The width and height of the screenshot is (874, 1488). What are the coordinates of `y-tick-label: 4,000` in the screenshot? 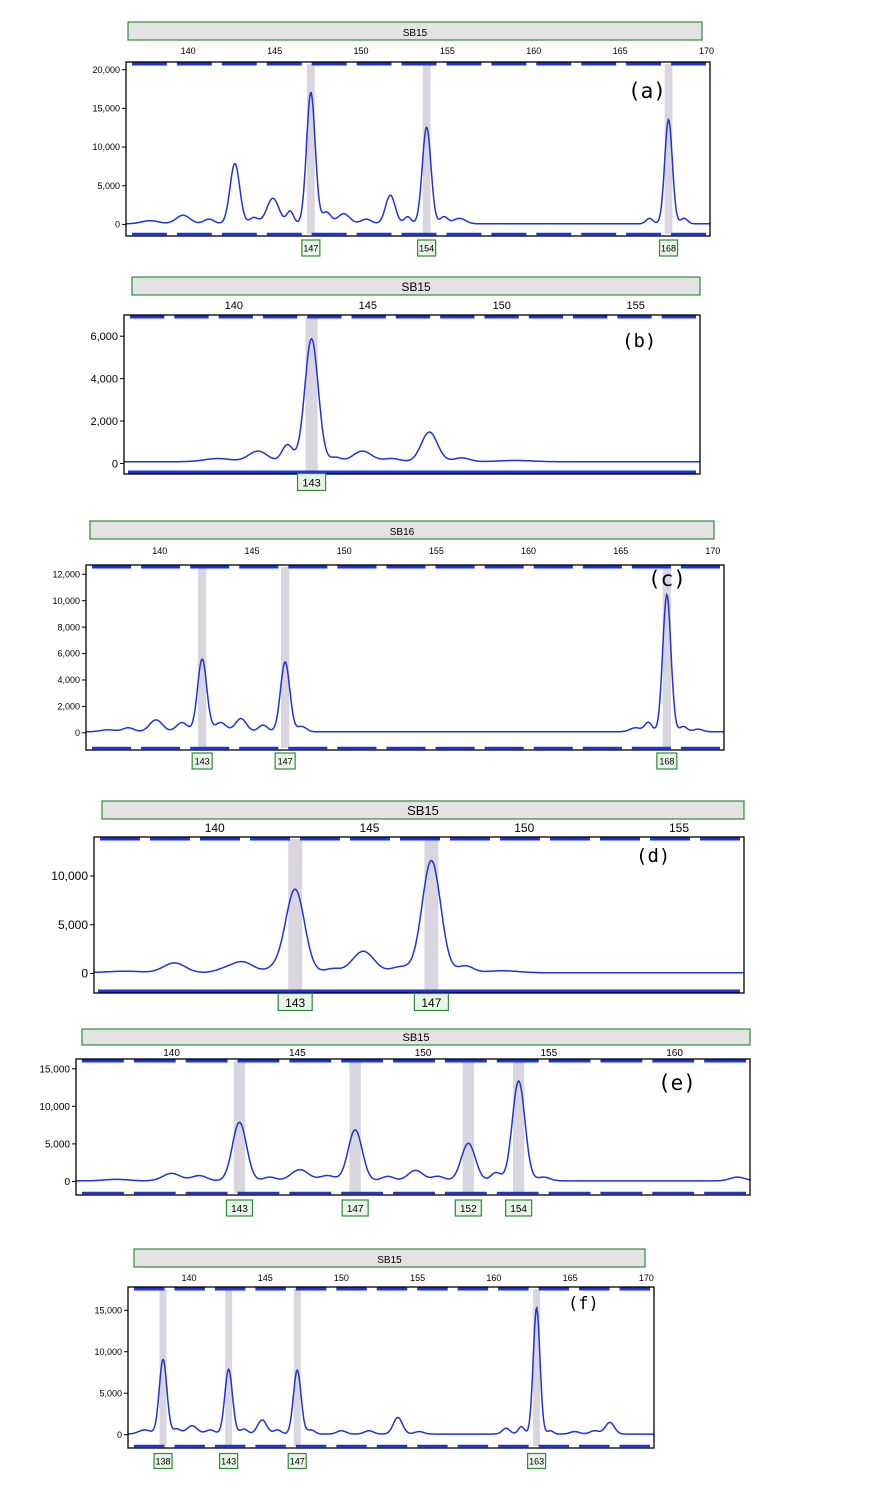 It's located at (104, 379).